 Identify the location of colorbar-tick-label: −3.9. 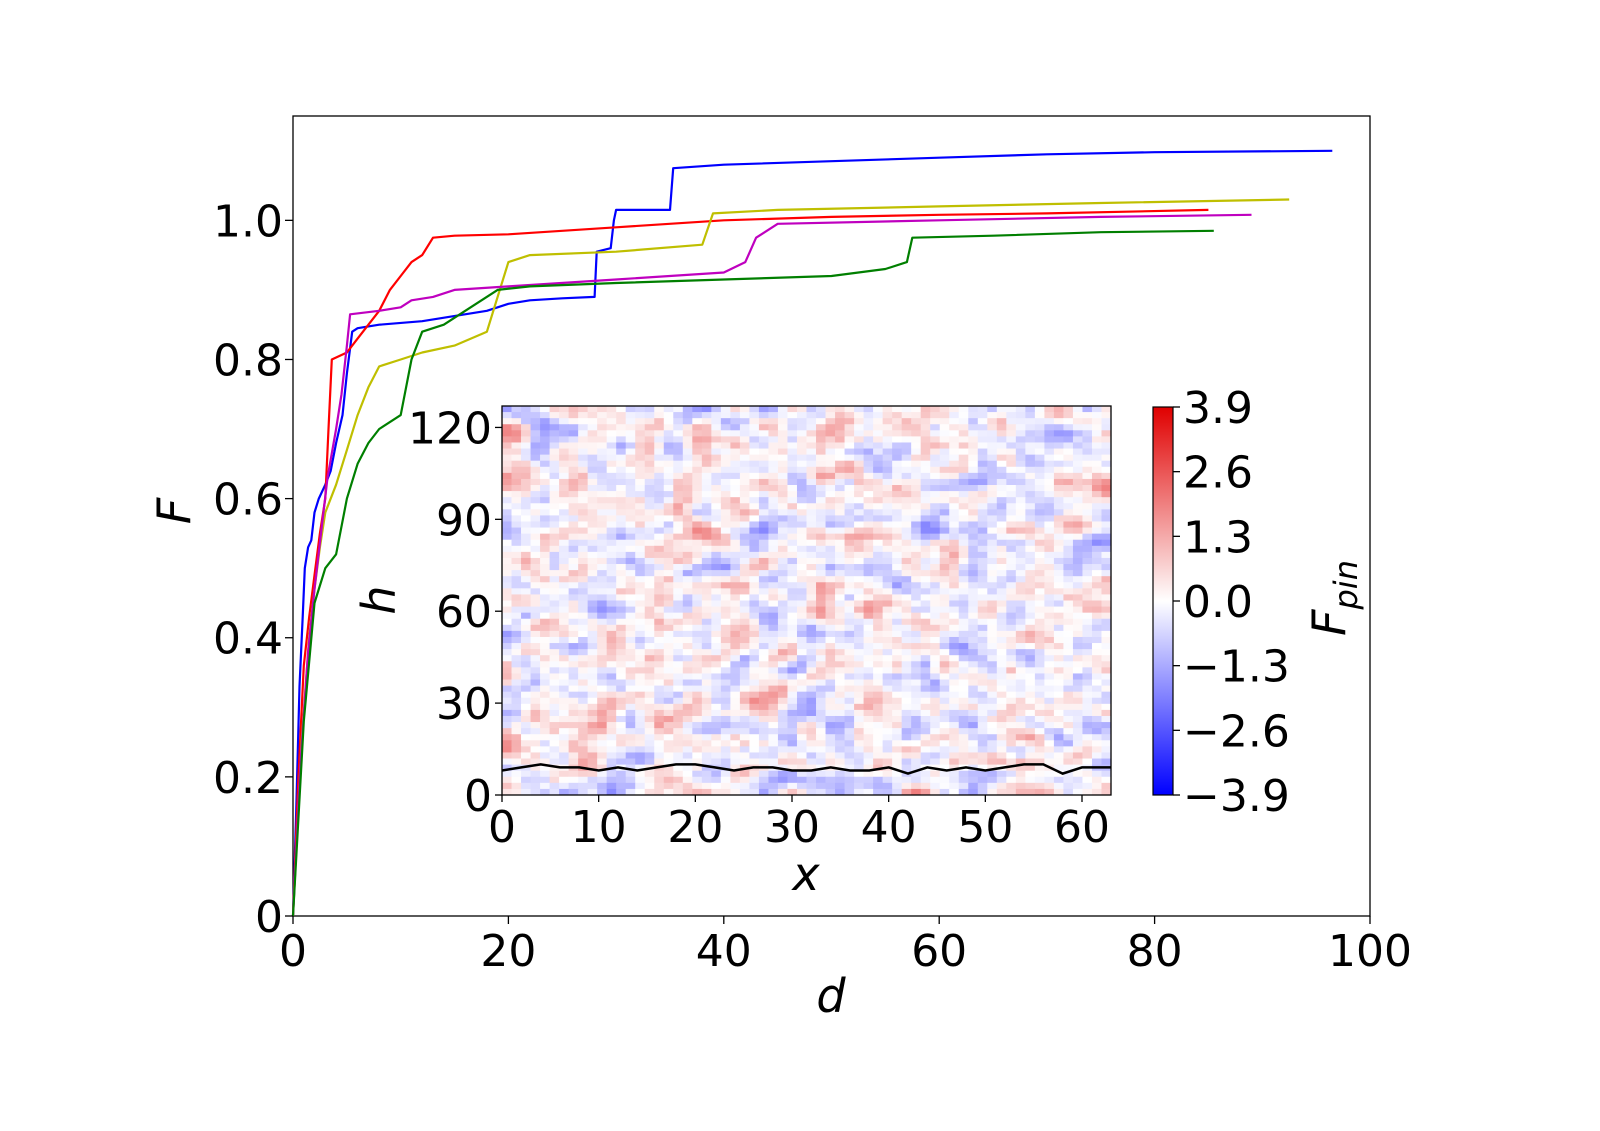
(1236, 796).